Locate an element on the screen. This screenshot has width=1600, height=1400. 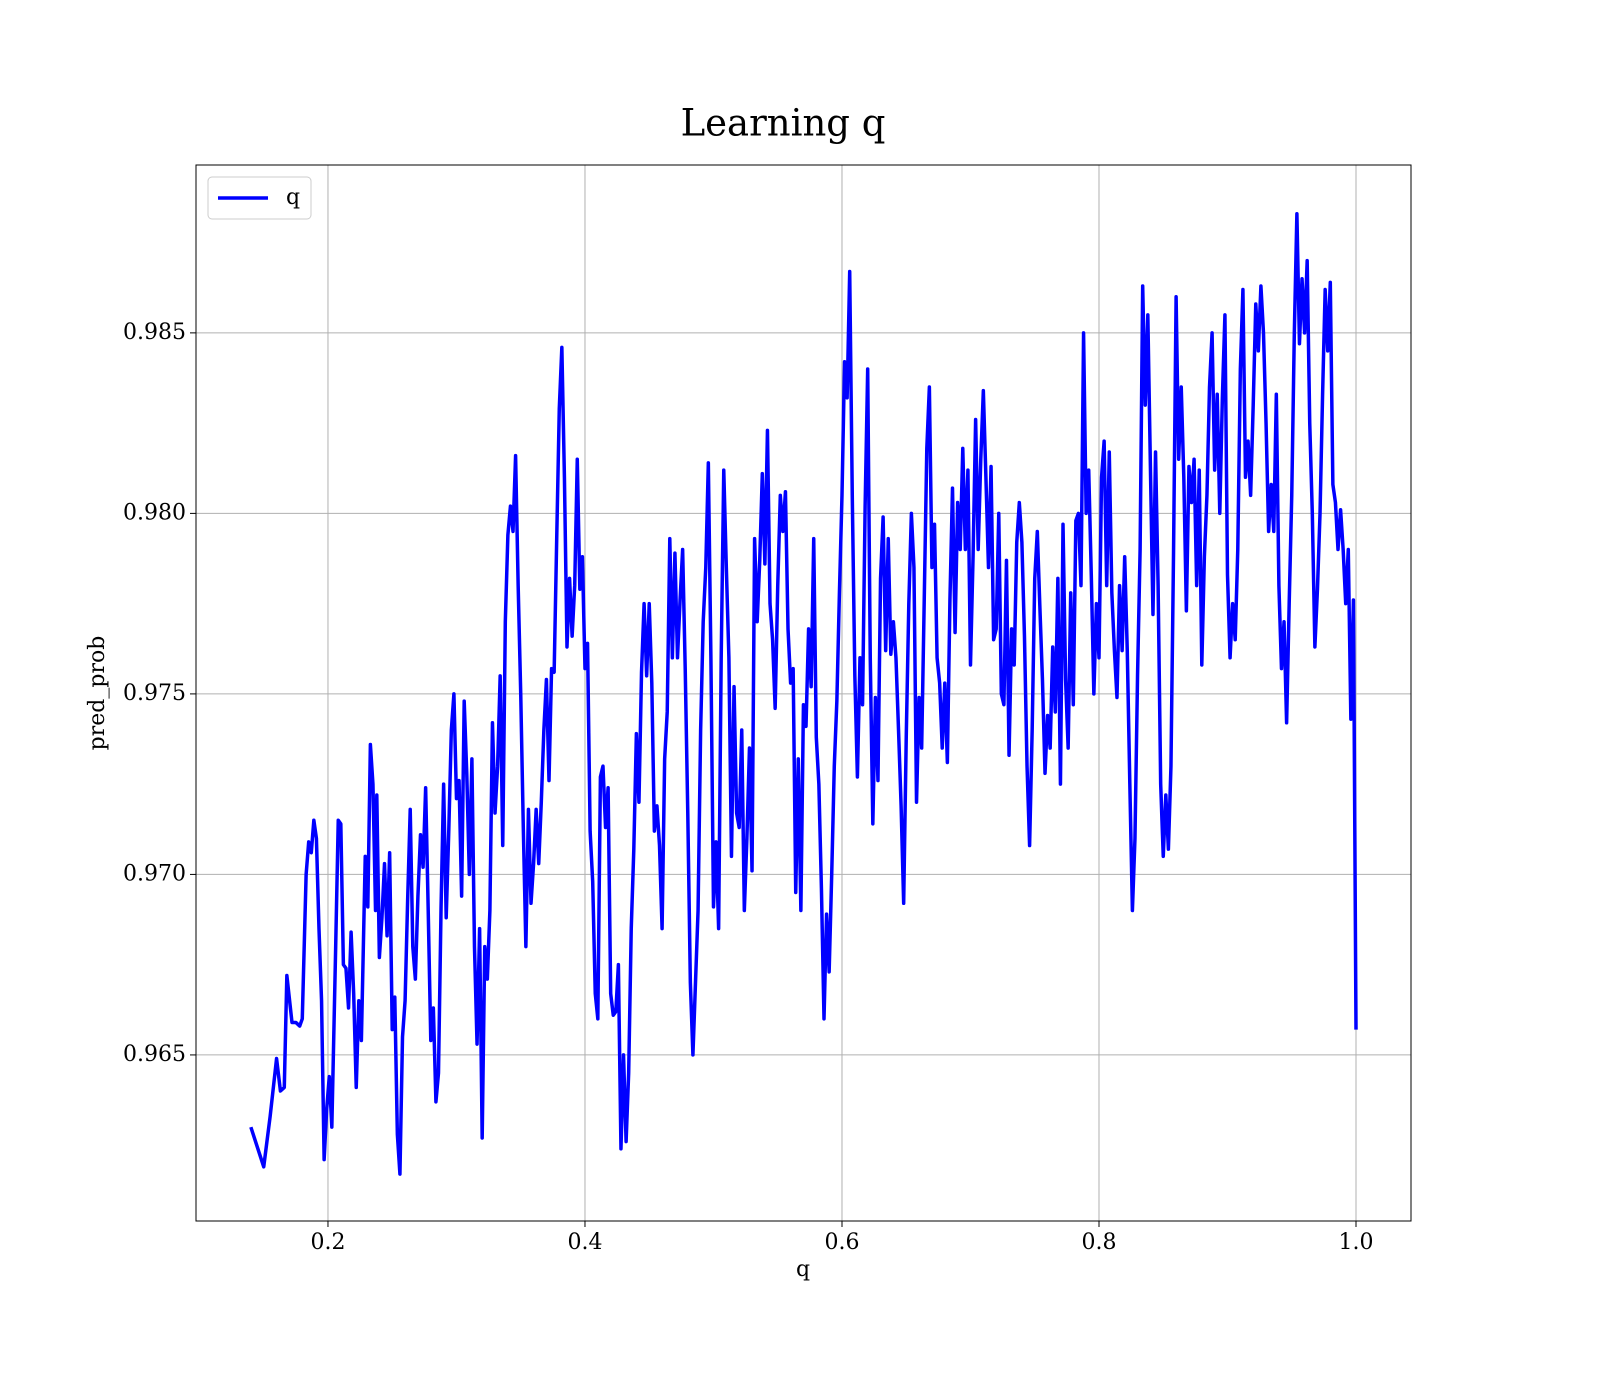
x-tick-label: 0.6 is located at coordinates (841, 1242).